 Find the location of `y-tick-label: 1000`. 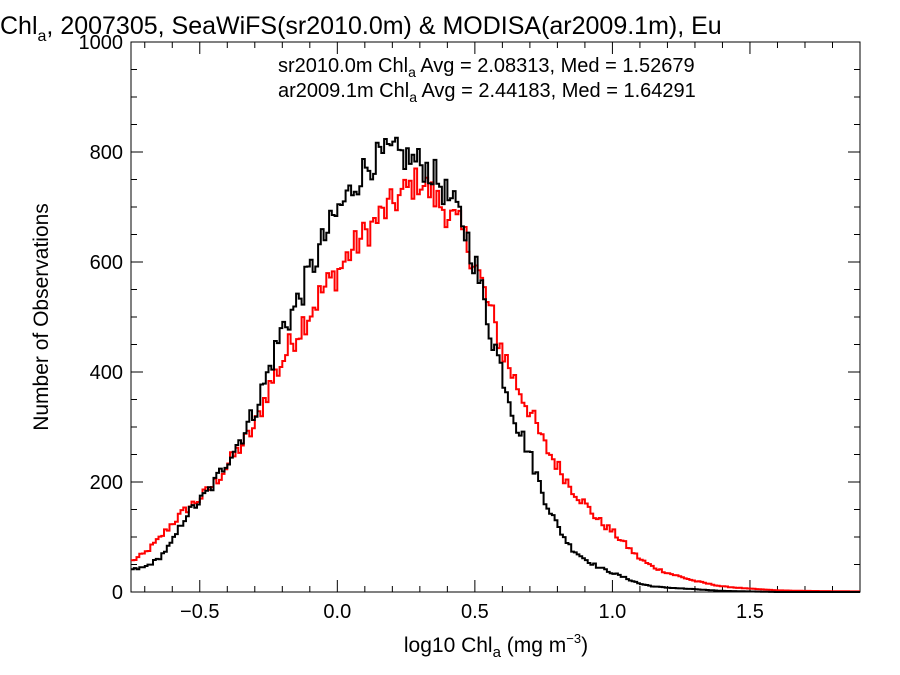

y-tick-label: 1000 is located at coordinates (101, 43).